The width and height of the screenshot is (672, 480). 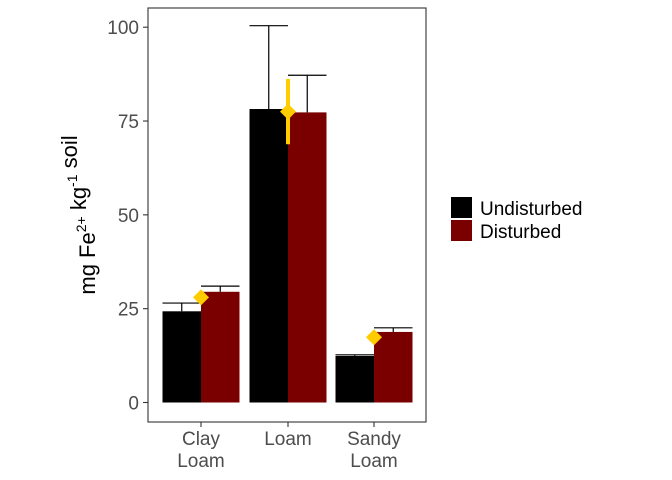 I want to click on y-tick-label-50: 50, so click(x=128, y=216).